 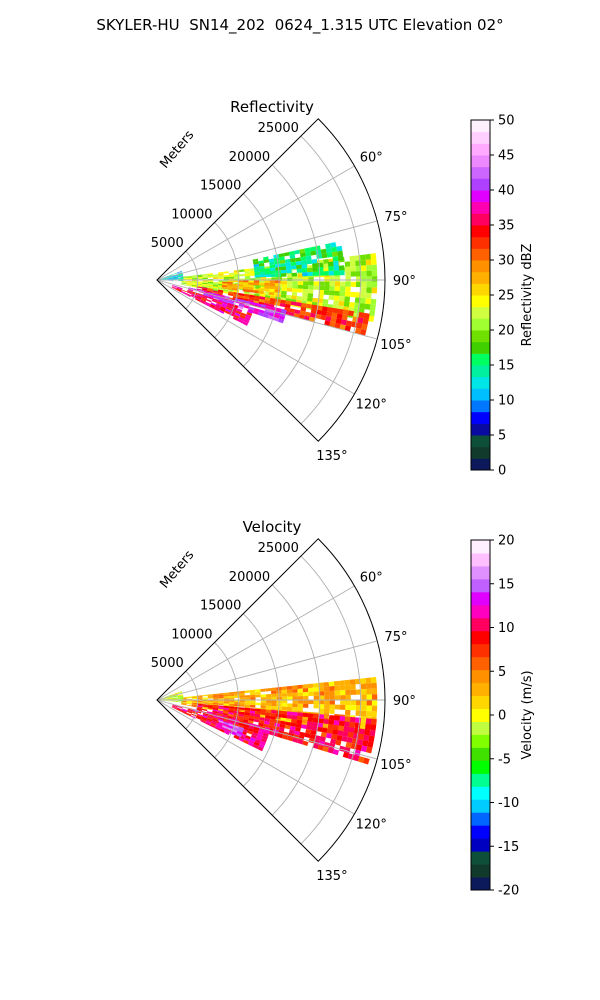 What do you see at coordinates (504, 759) in the screenshot?
I see `colorbar-tick-label: -5` at bounding box center [504, 759].